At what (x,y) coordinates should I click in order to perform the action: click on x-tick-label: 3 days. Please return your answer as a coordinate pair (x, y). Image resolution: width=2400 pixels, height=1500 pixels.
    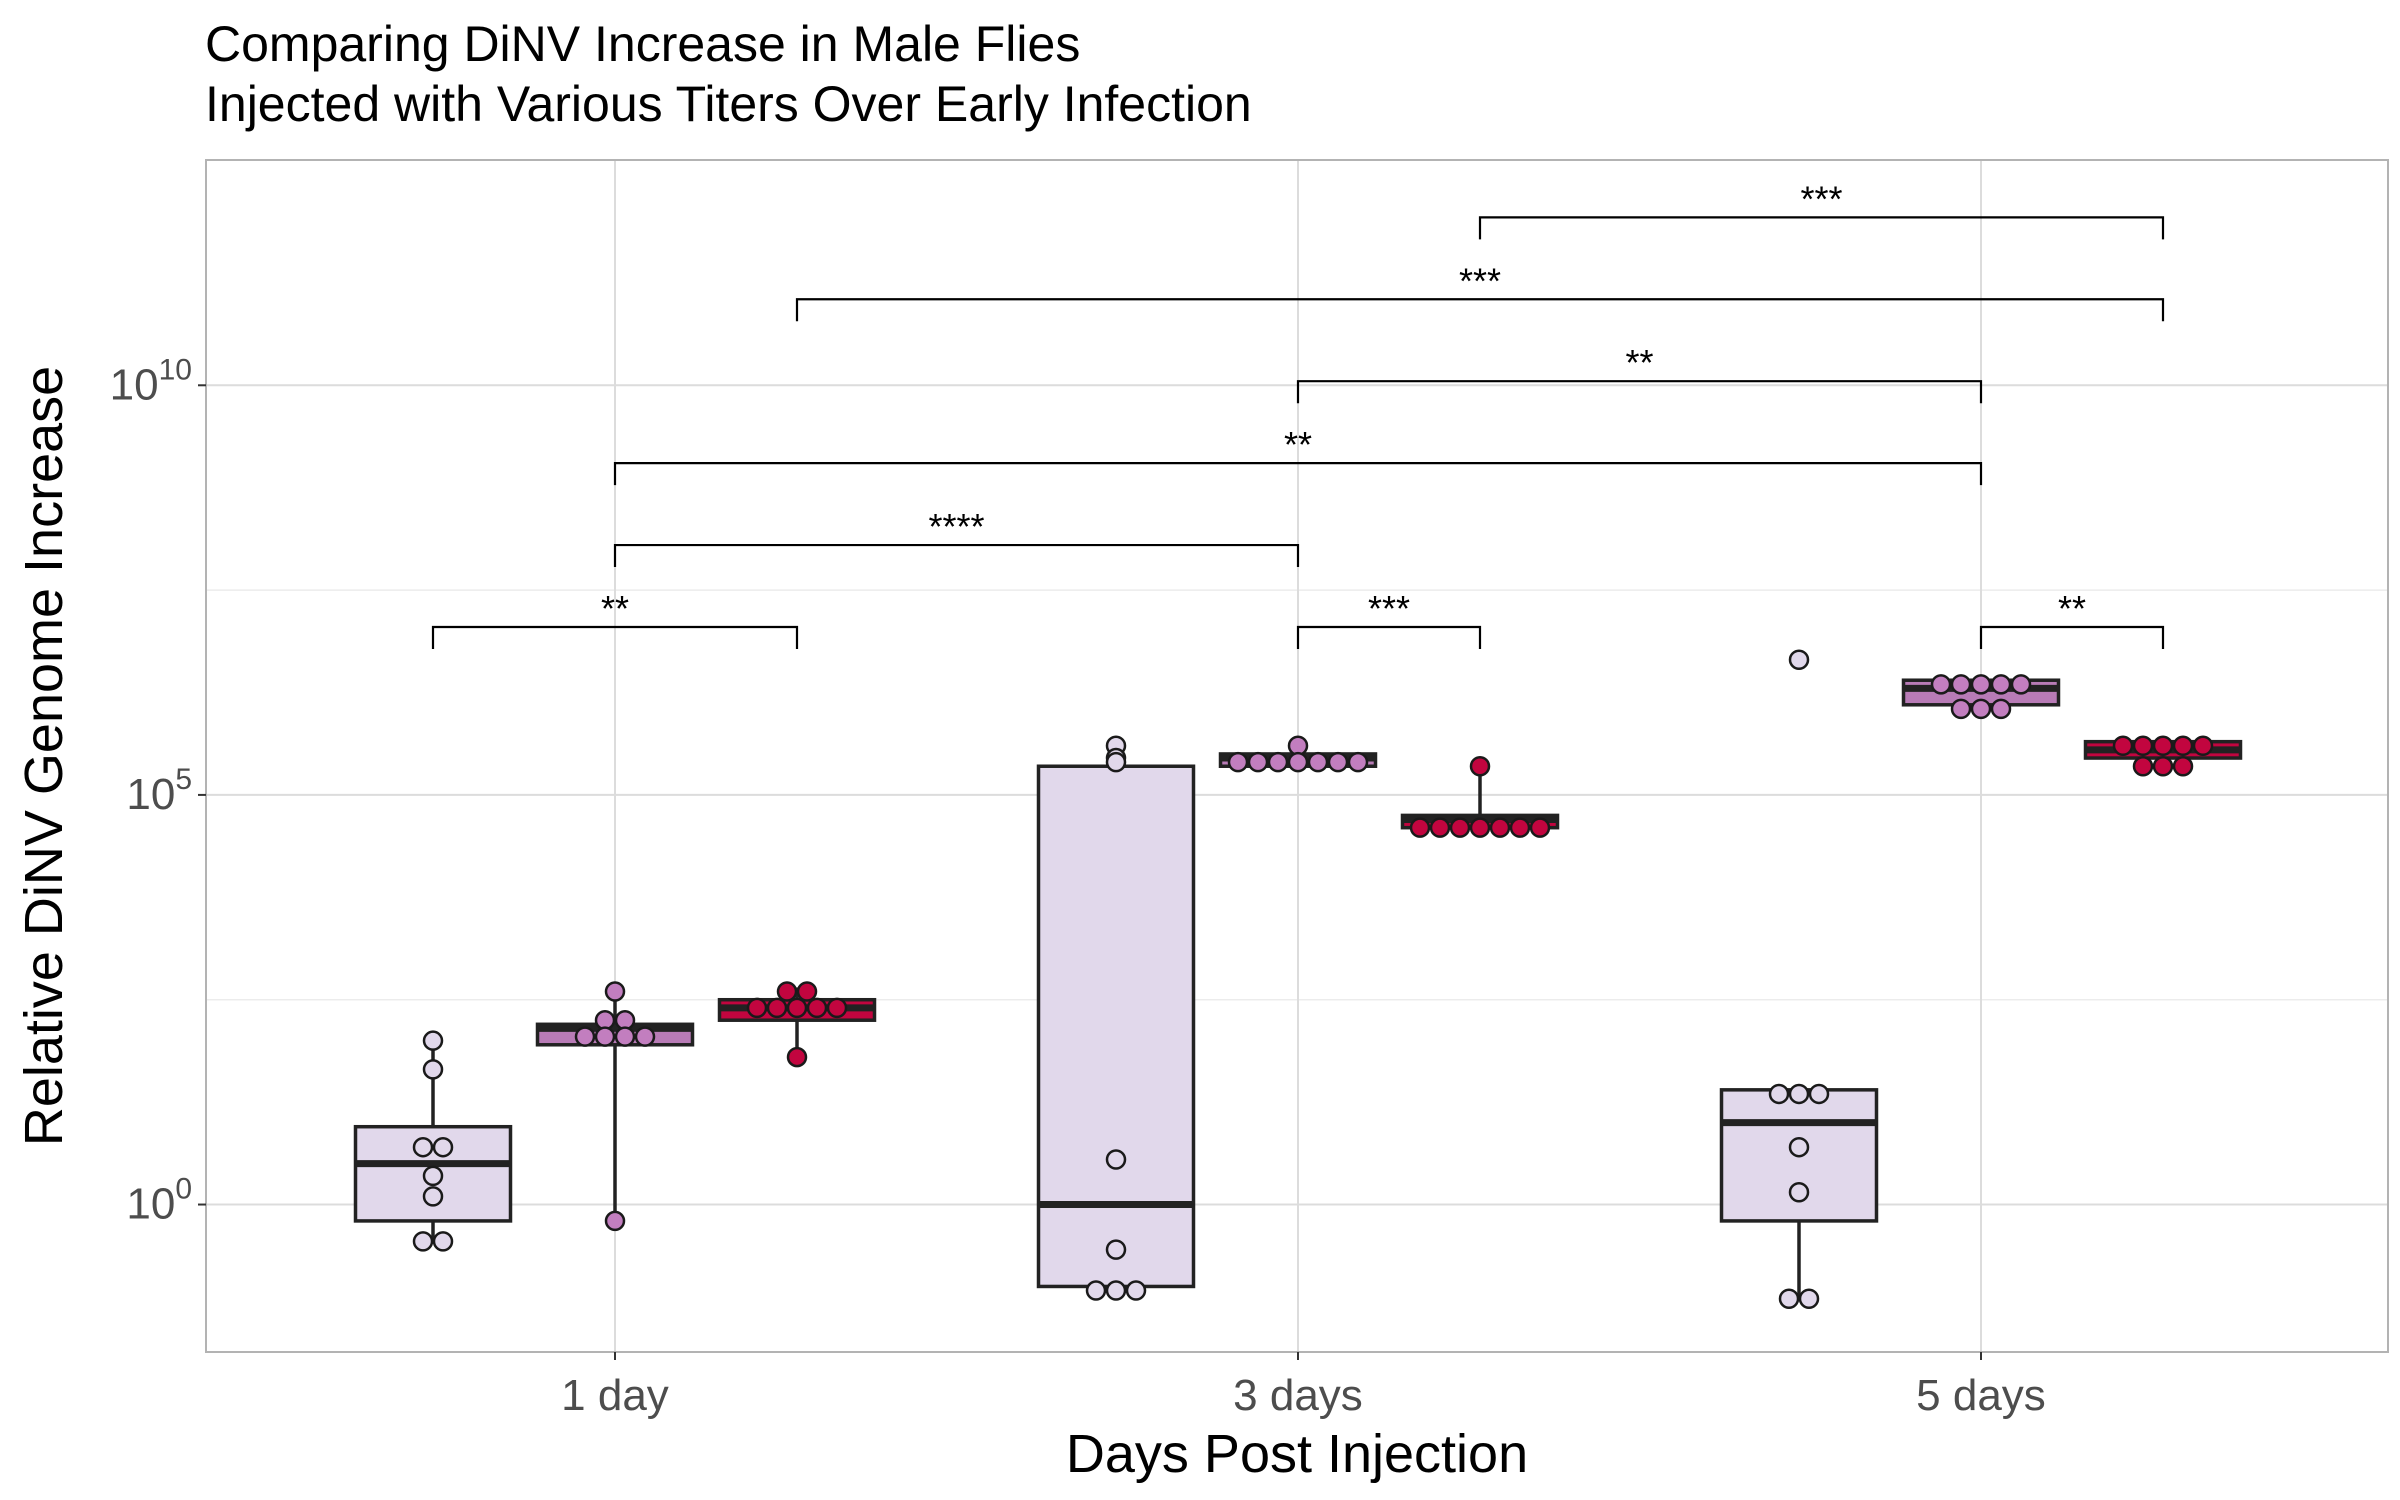
    Looking at the image, I should click on (1298, 1395).